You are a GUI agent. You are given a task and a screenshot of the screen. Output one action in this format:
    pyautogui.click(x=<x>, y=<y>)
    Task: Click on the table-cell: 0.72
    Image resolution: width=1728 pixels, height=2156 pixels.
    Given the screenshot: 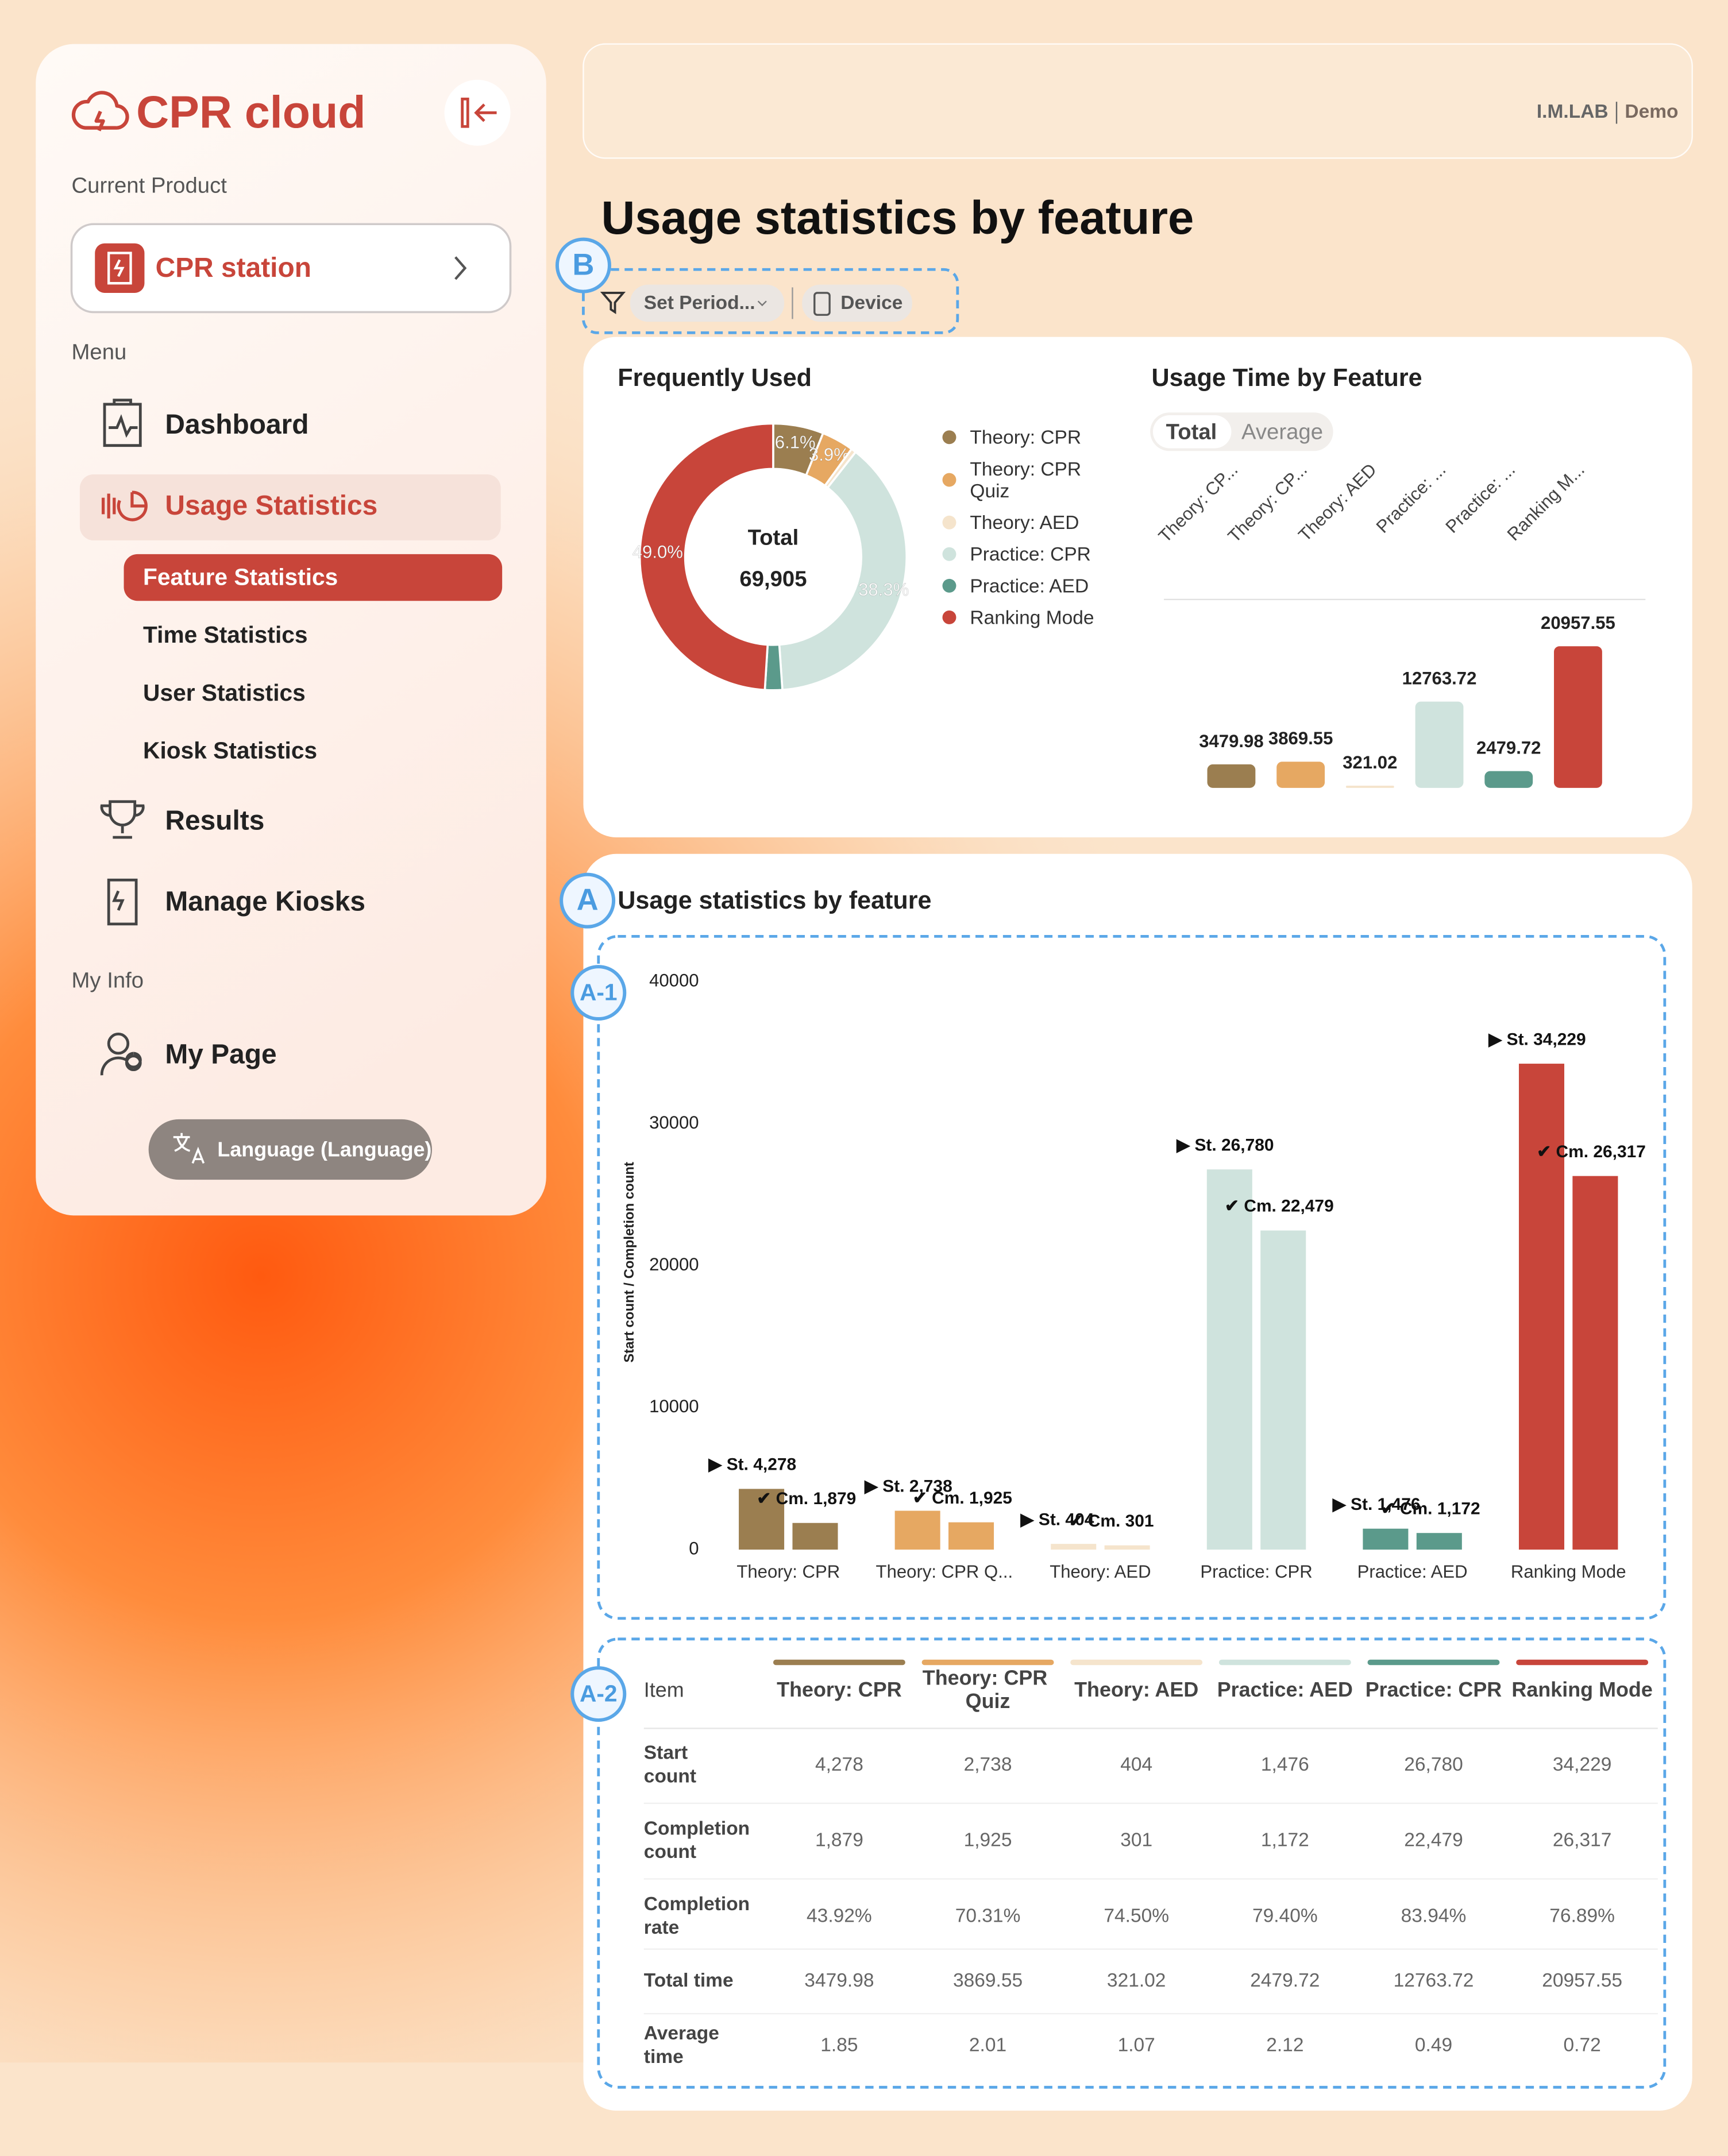 What is the action you would take?
    pyautogui.click(x=1583, y=2044)
    